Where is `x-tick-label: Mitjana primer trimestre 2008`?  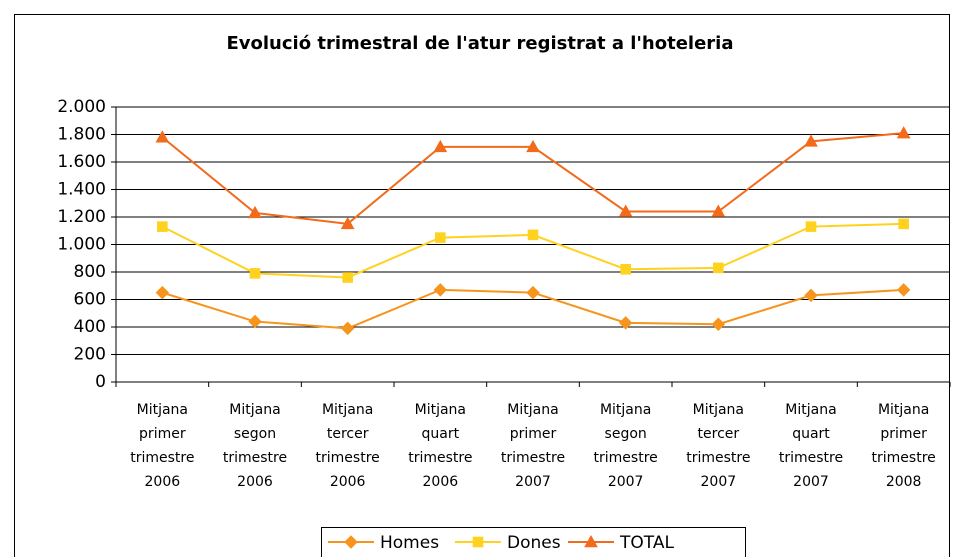
x-tick-label: Mitjana primer trimestre 2008 is located at coordinates (903, 446).